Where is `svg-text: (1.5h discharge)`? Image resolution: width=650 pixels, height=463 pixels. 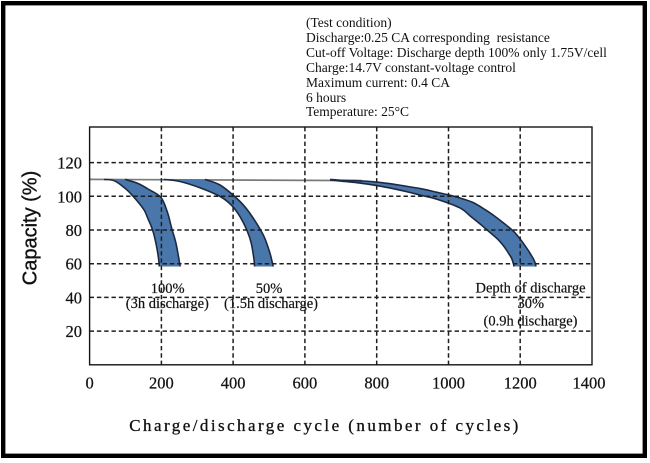
svg-text: (1.5h discharge) is located at coordinates (271, 304).